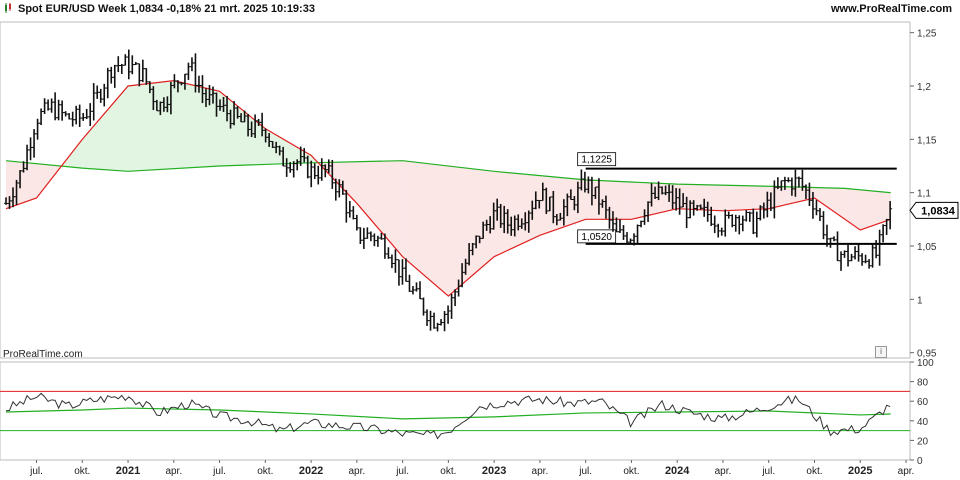 The height and width of the screenshot is (480, 960). What do you see at coordinates (927, 247) in the screenshot?
I see `y-tick-label: 1,05` at bounding box center [927, 247].